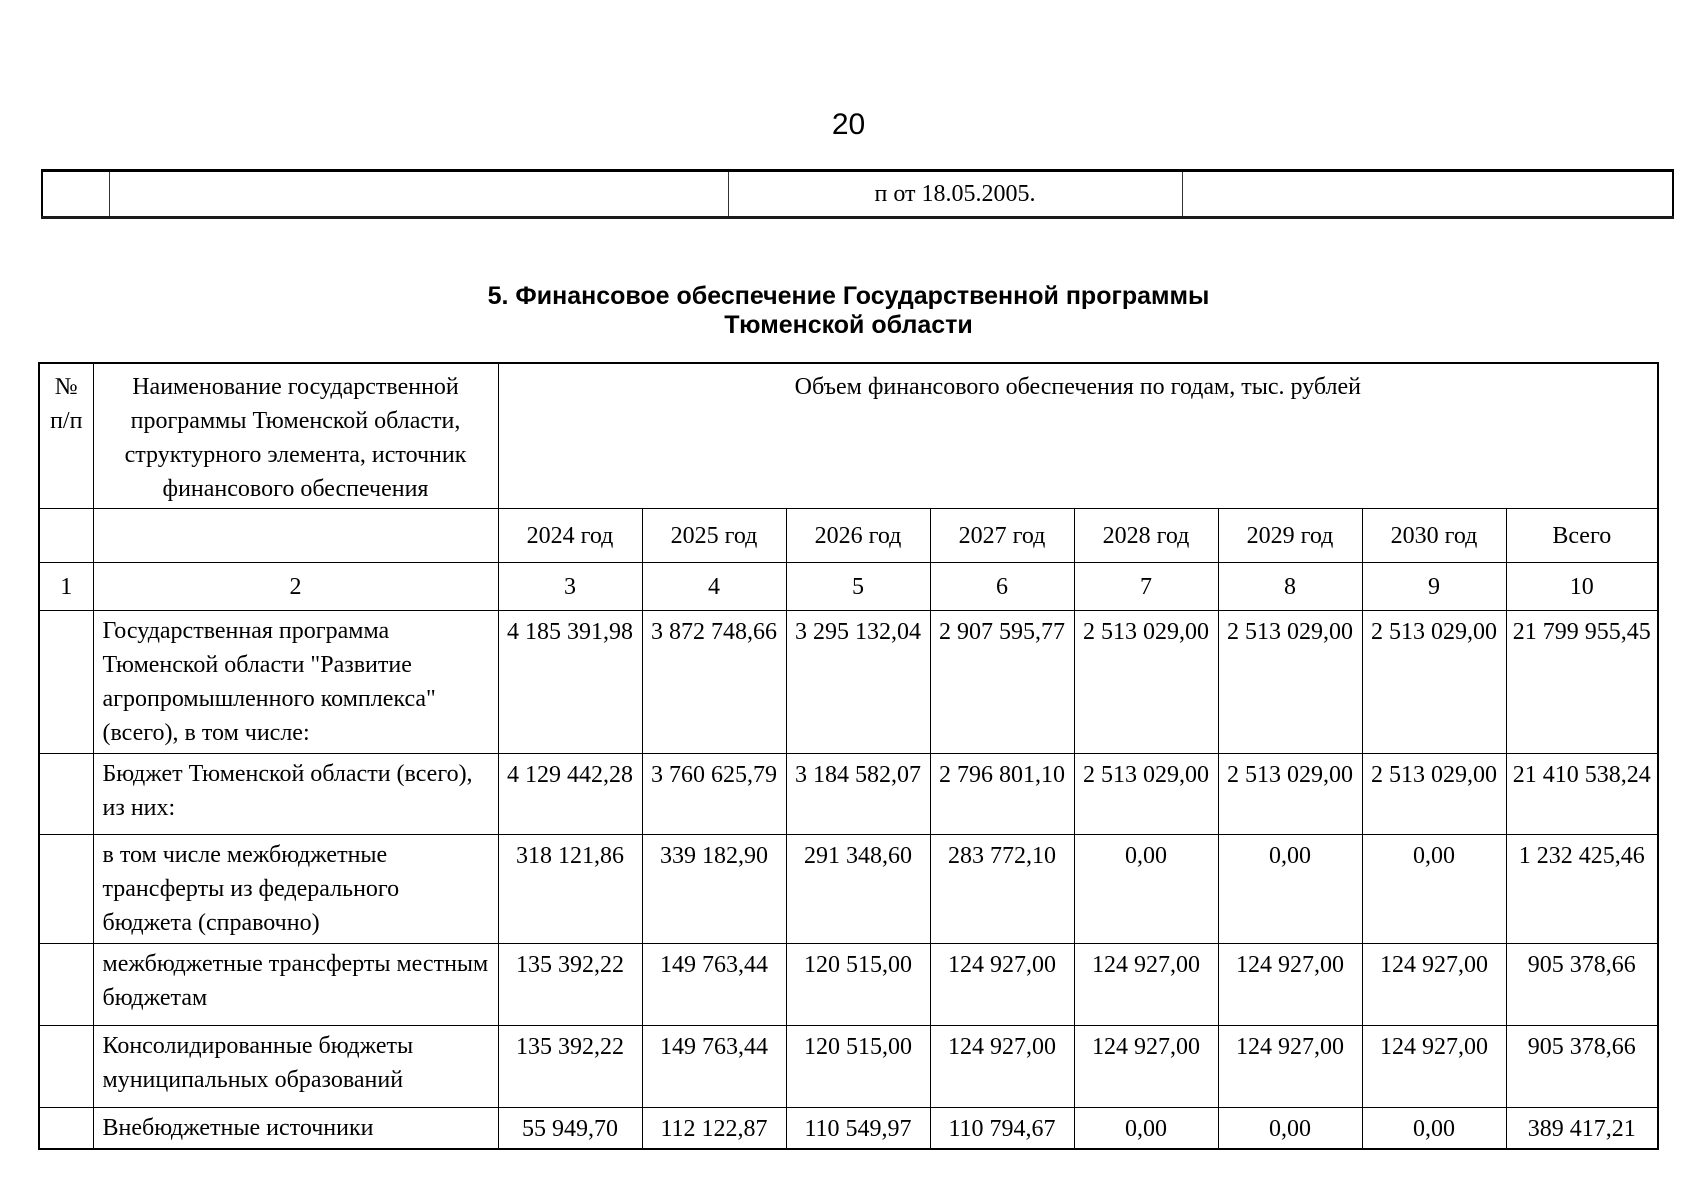 The height and width of the screenshot is (1200, 1697). I want to click on header-year-total: Всего, so click(1582, 535).